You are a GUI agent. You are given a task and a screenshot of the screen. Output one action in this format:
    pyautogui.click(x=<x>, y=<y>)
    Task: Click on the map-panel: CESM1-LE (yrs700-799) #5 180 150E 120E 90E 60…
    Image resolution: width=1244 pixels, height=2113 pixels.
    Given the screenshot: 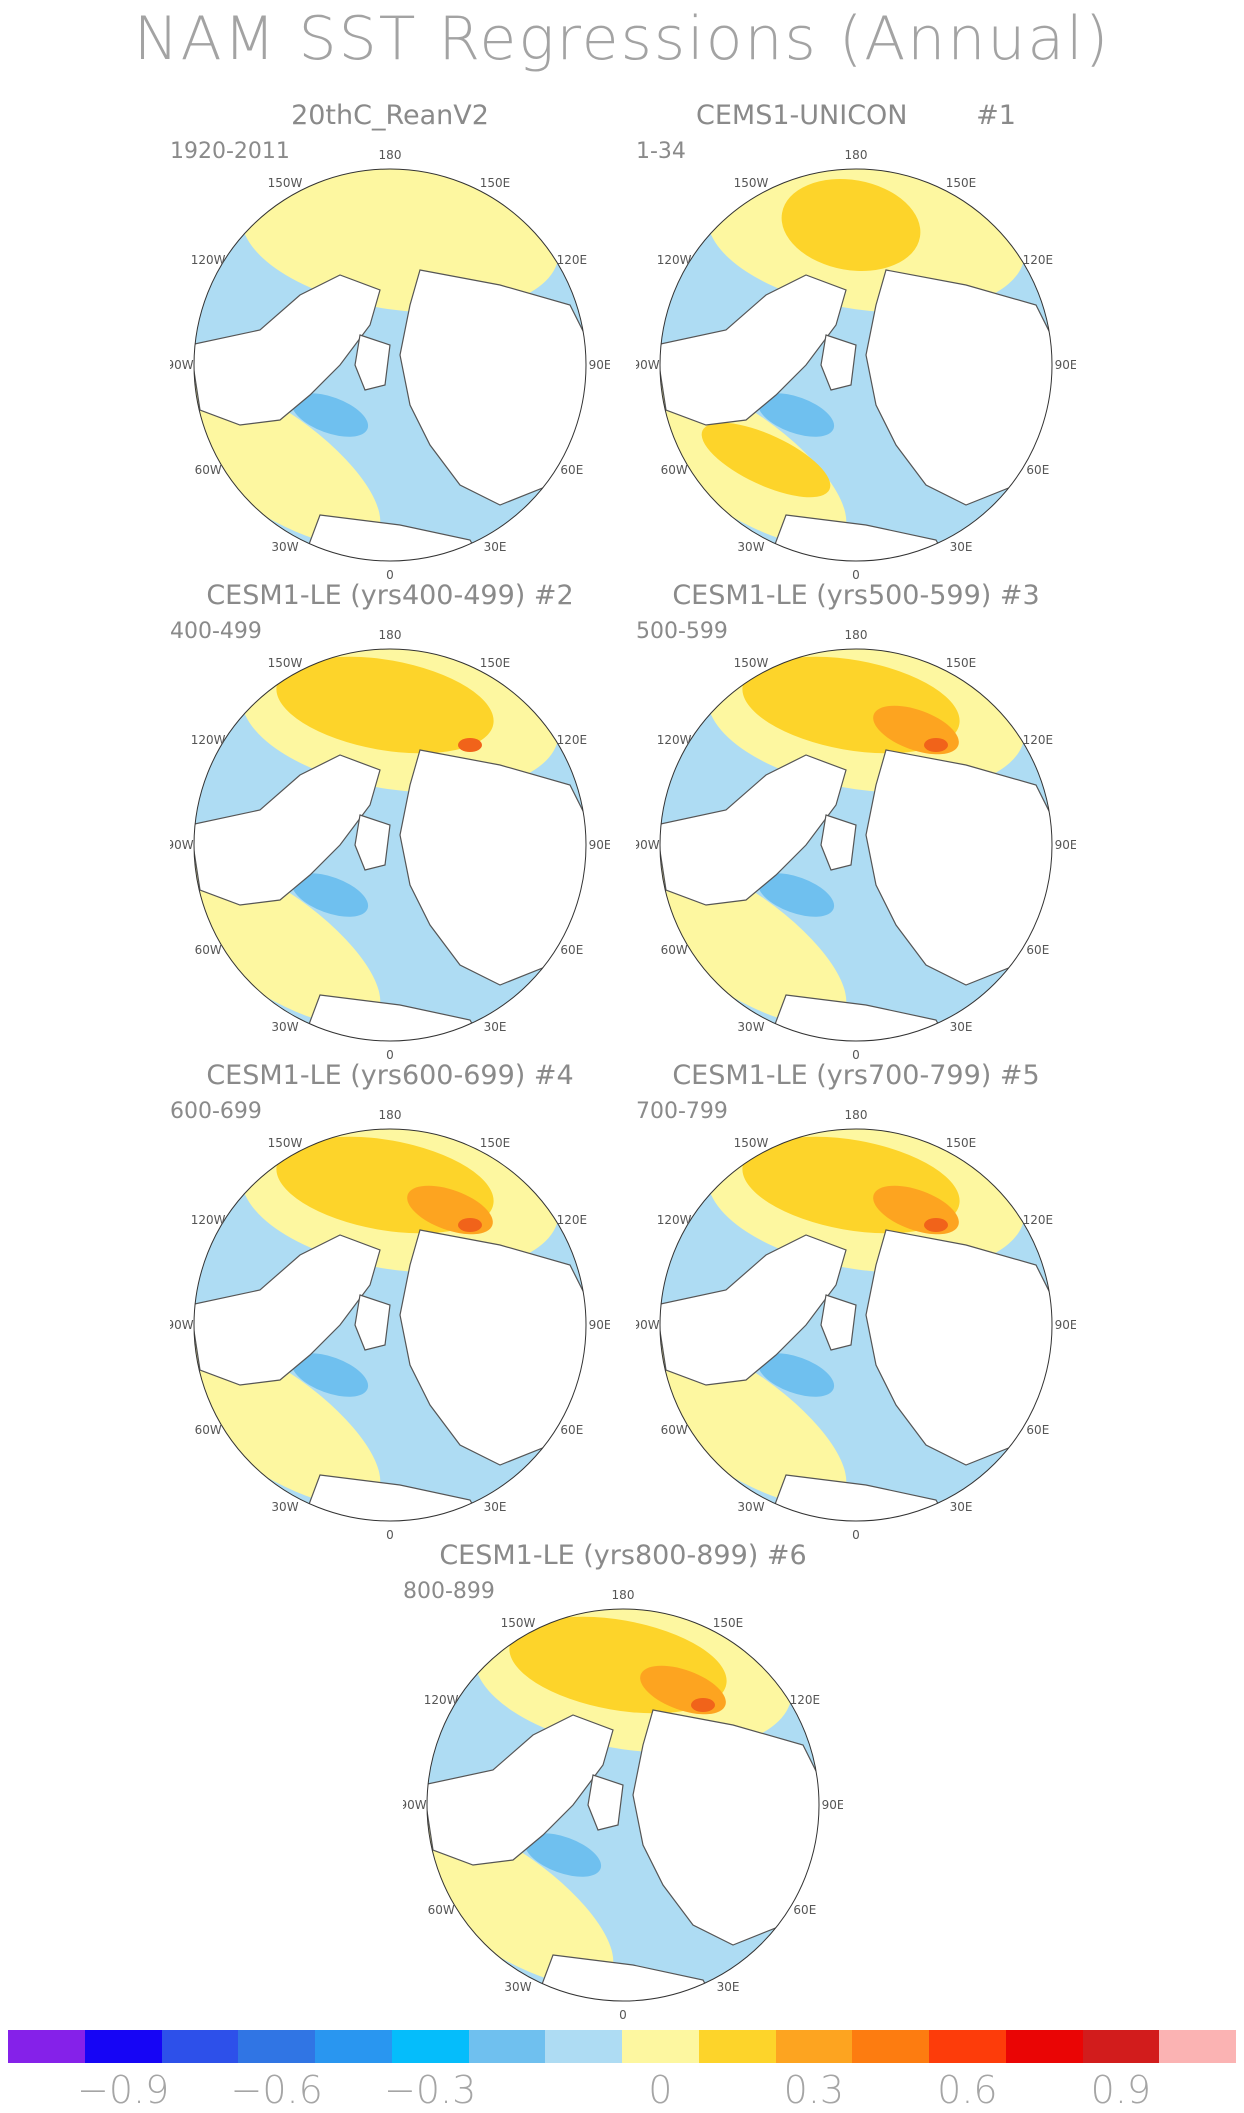 What is the action you would take?
    pyautogui.click(x=856, y=1300)
    